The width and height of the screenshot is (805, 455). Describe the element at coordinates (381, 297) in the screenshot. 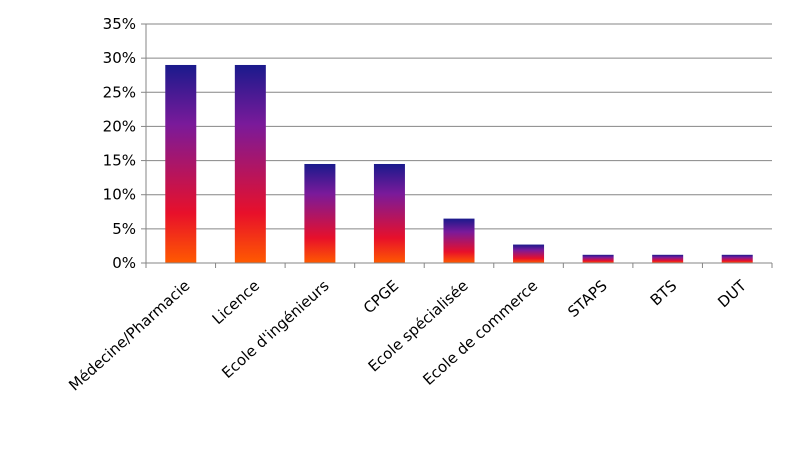

I see `x-tick-label: CPGE` at that location.